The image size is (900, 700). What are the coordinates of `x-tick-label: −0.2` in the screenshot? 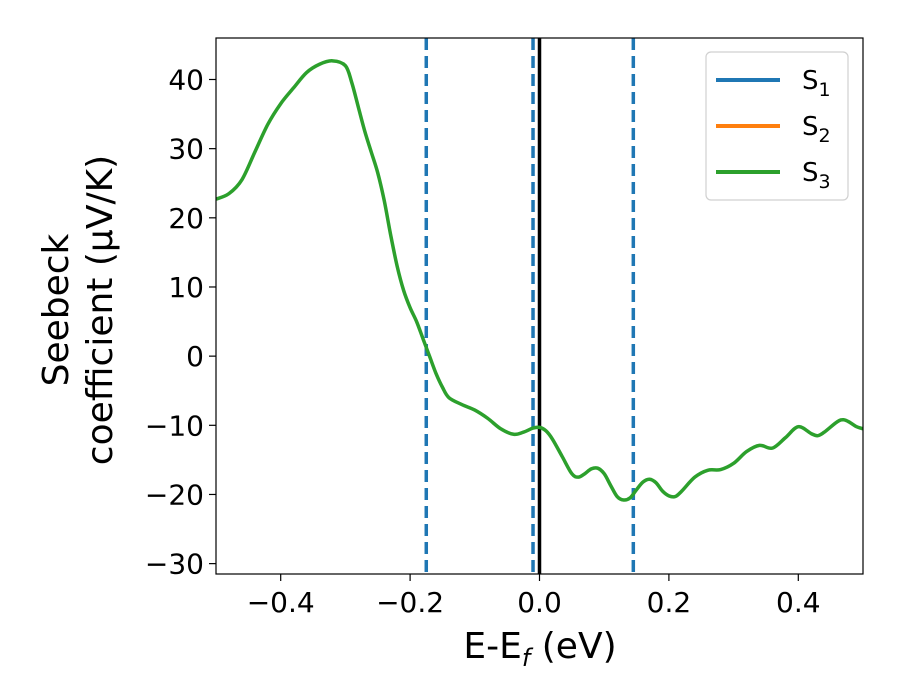 It's located at (410, 602).